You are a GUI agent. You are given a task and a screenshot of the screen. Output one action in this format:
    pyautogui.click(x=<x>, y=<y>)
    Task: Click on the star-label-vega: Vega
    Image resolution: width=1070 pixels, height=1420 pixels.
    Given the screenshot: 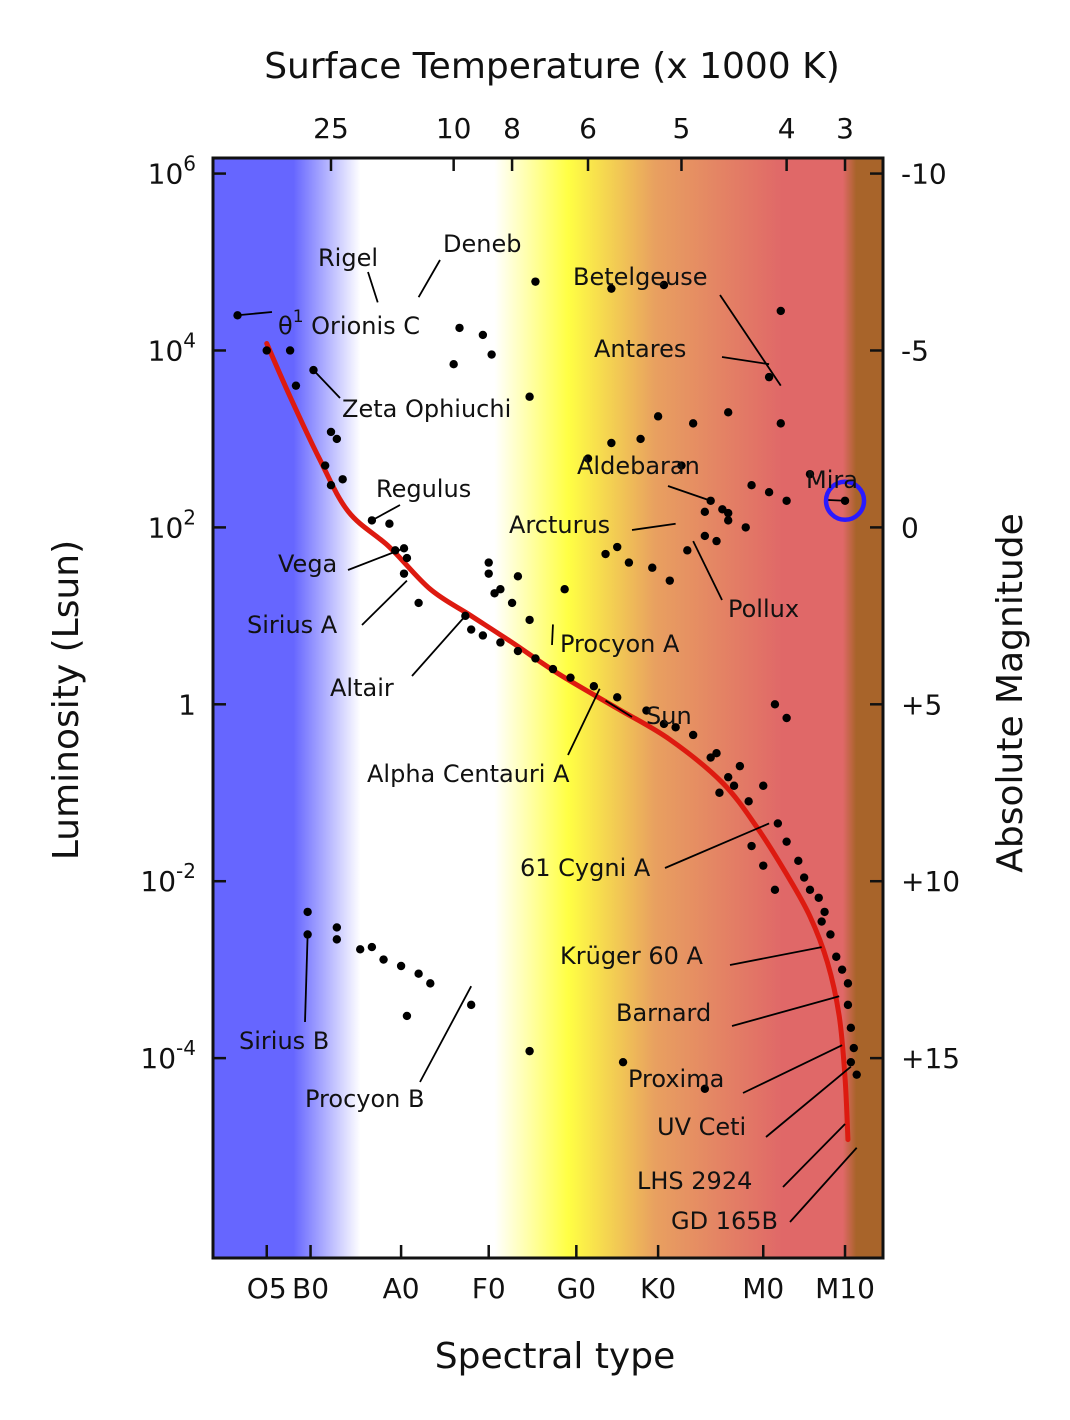 What is the action you would take?
    pyautogui.click(x=307, y=564)
    